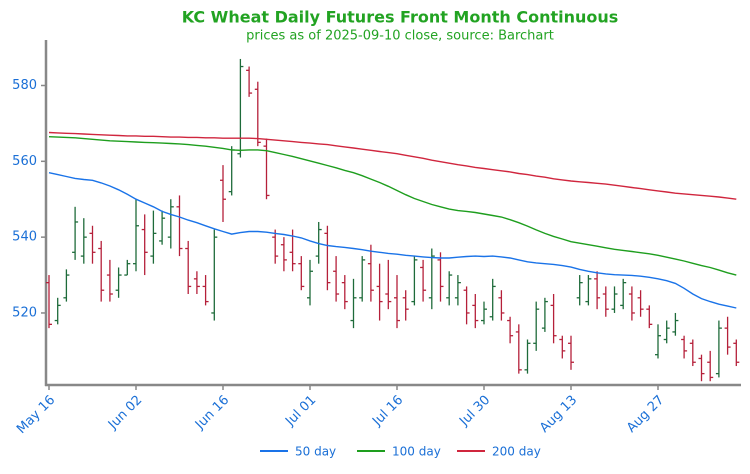 The width and height of the screenshot is (750, 474). What do you see at coordinates (300, 411) in the screenshot?
I see `x-tick-label: Jul 01` at bounding box center [300, 411].